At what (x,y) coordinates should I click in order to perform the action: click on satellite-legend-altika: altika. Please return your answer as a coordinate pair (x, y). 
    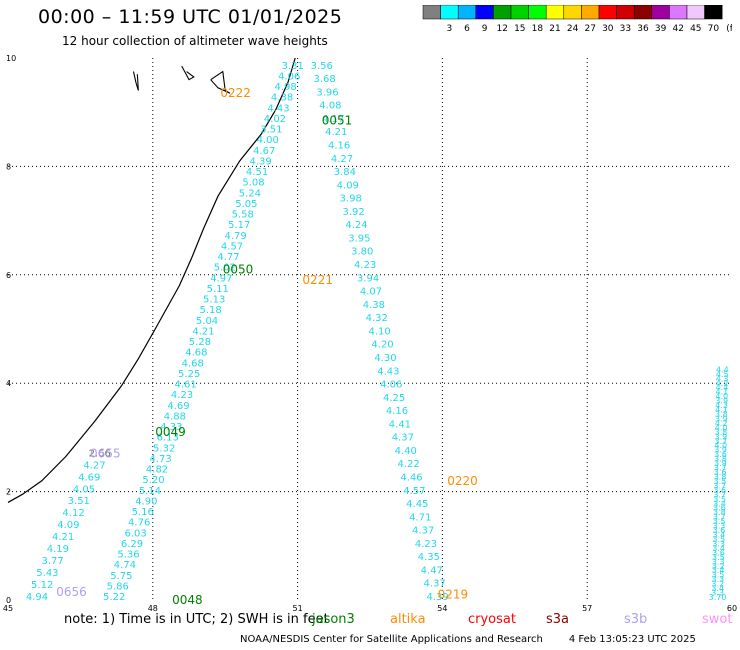
    Looking at the image, I should click on (408, 619).